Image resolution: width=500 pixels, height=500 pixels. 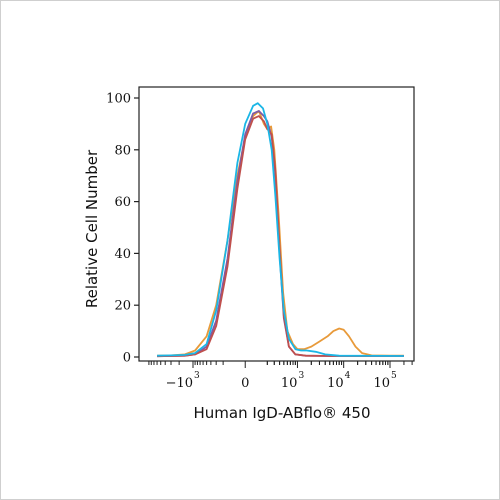 What do you see at coordinates (122, 150) in the screenshot?
I see `y-tick-label: 80` at bounding box center [122, 150].